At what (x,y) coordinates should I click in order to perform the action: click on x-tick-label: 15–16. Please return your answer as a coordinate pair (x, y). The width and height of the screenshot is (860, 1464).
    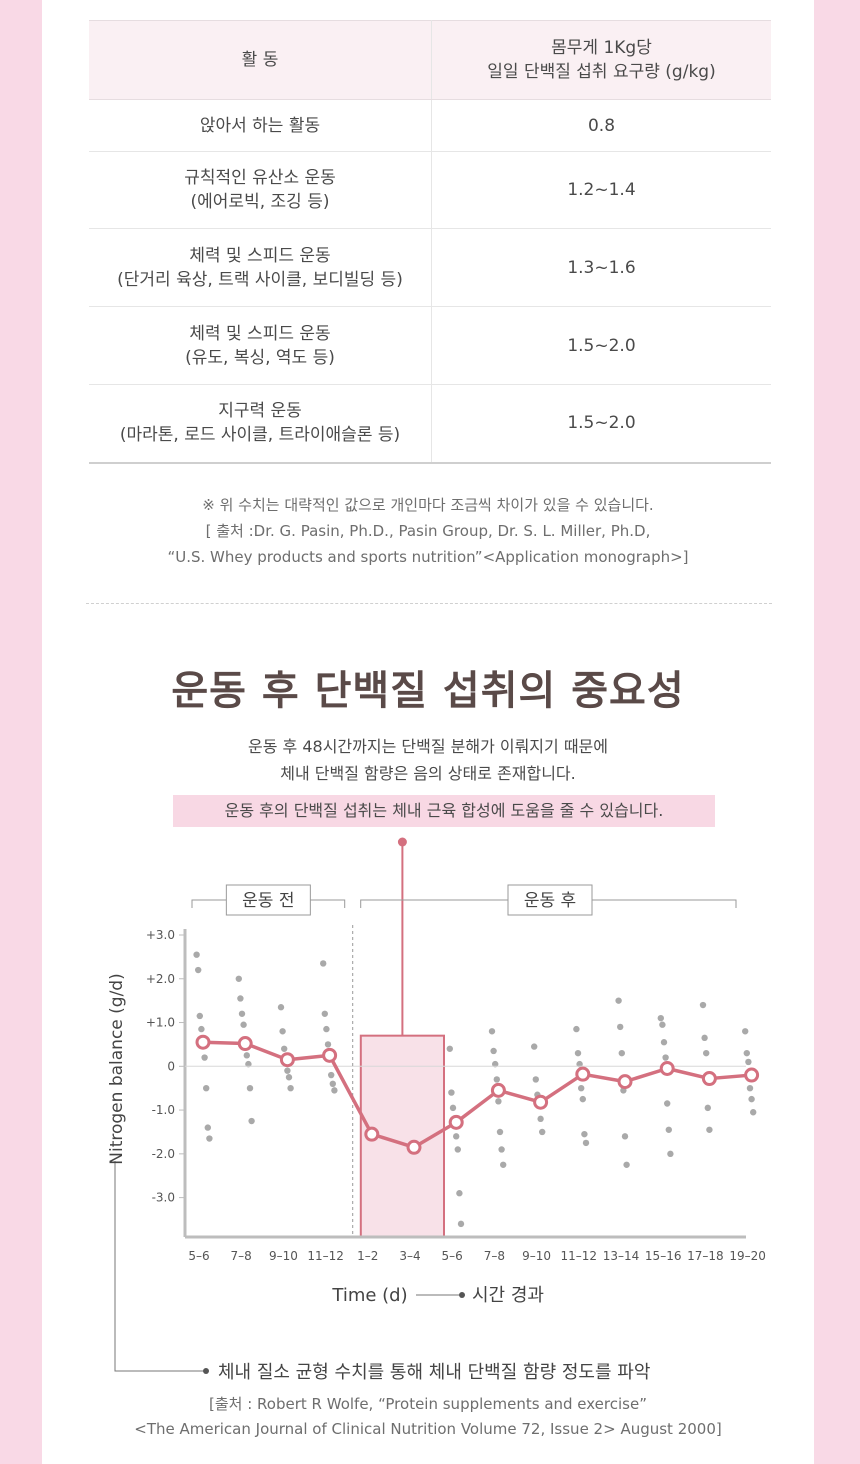
    Looking at the image, I should click on (663, 1256).